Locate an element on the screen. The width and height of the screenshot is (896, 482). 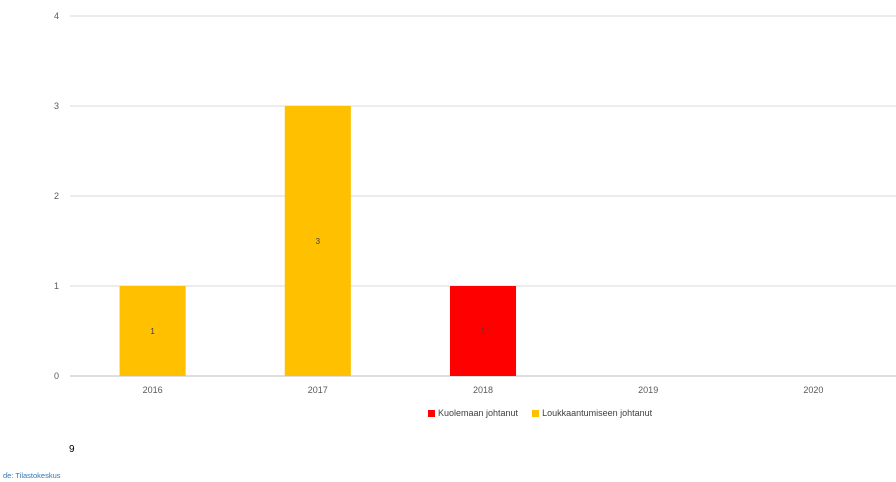
y-tick-label: 2 is located at coordinates (56, 196).